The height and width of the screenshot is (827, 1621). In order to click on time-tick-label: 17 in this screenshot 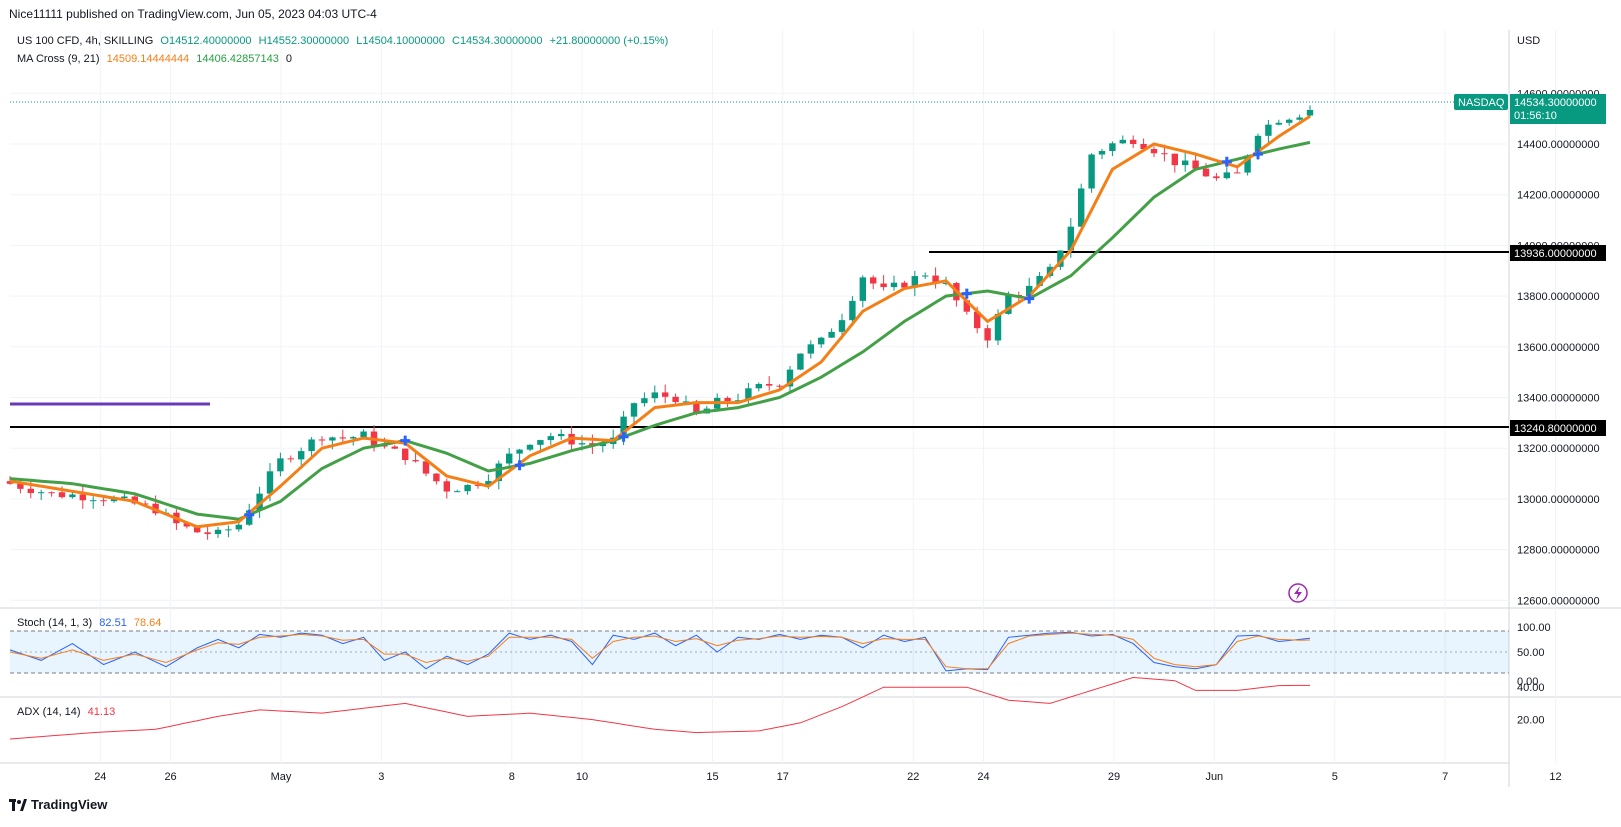, I will do `click(783, 777)`.